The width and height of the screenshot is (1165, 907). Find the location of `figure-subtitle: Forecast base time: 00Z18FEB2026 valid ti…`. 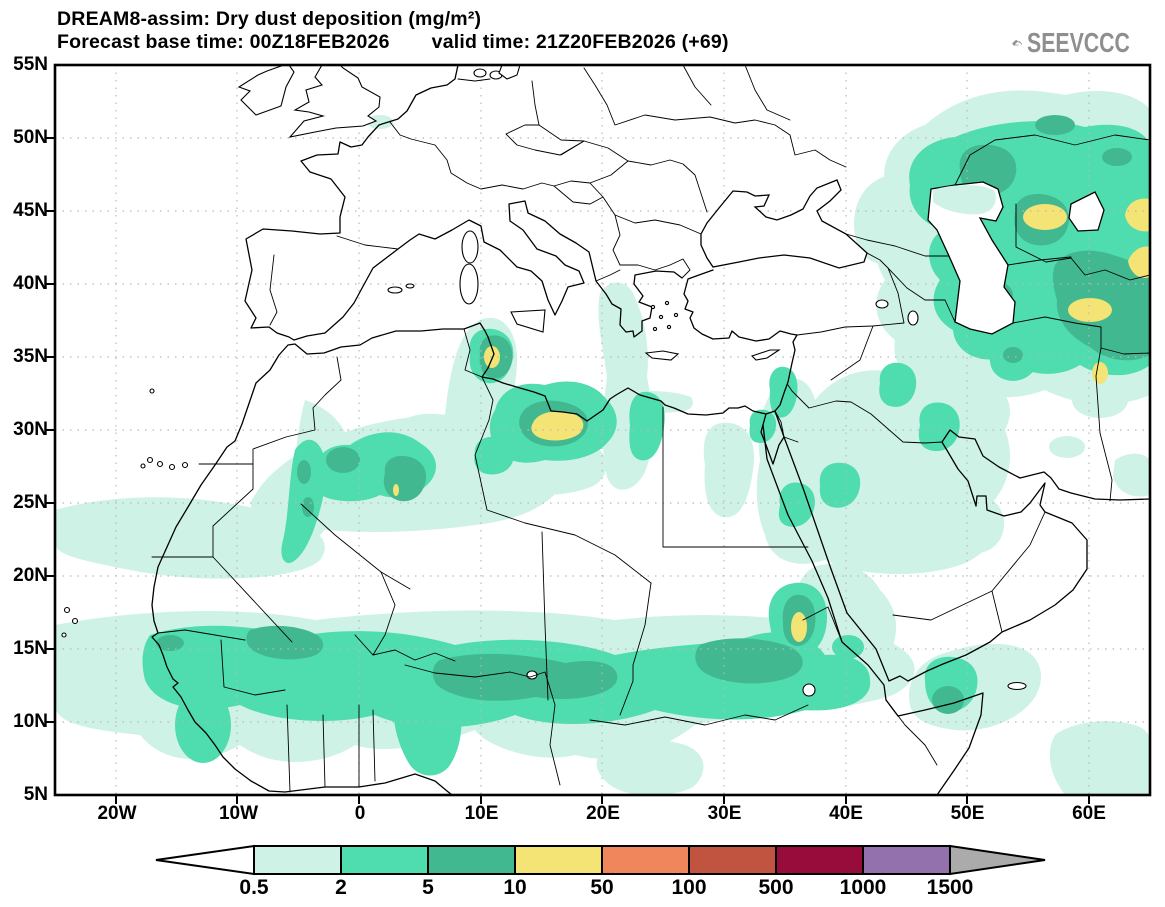

figure-subtitle: Forecast base time: 00Z18FEB2026 valid ti… is located at coordinates (393, 42).